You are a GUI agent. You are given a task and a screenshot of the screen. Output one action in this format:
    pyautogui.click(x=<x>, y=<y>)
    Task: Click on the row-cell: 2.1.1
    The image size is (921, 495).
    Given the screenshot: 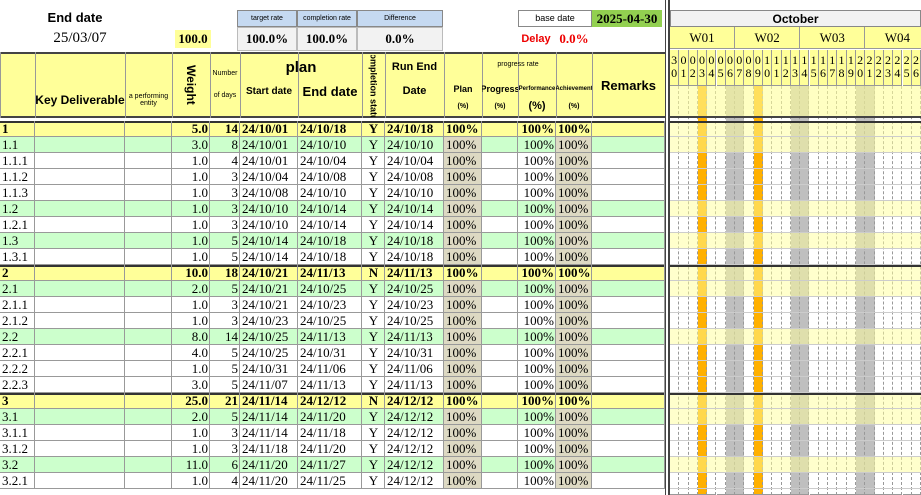 What is the action you would take?
    pyautogui.click(x=15, y=304)
    